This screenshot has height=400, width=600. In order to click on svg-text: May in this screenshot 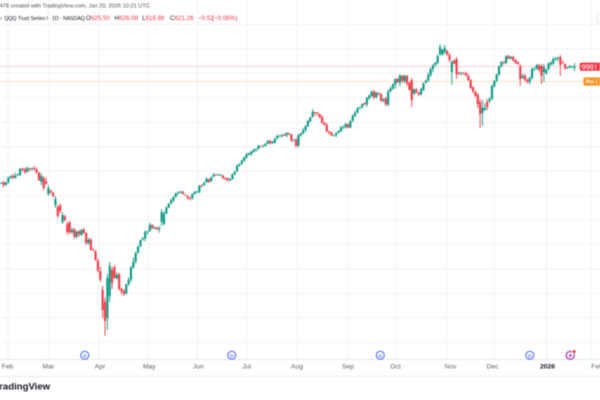, I will do `click(149, 367)`.